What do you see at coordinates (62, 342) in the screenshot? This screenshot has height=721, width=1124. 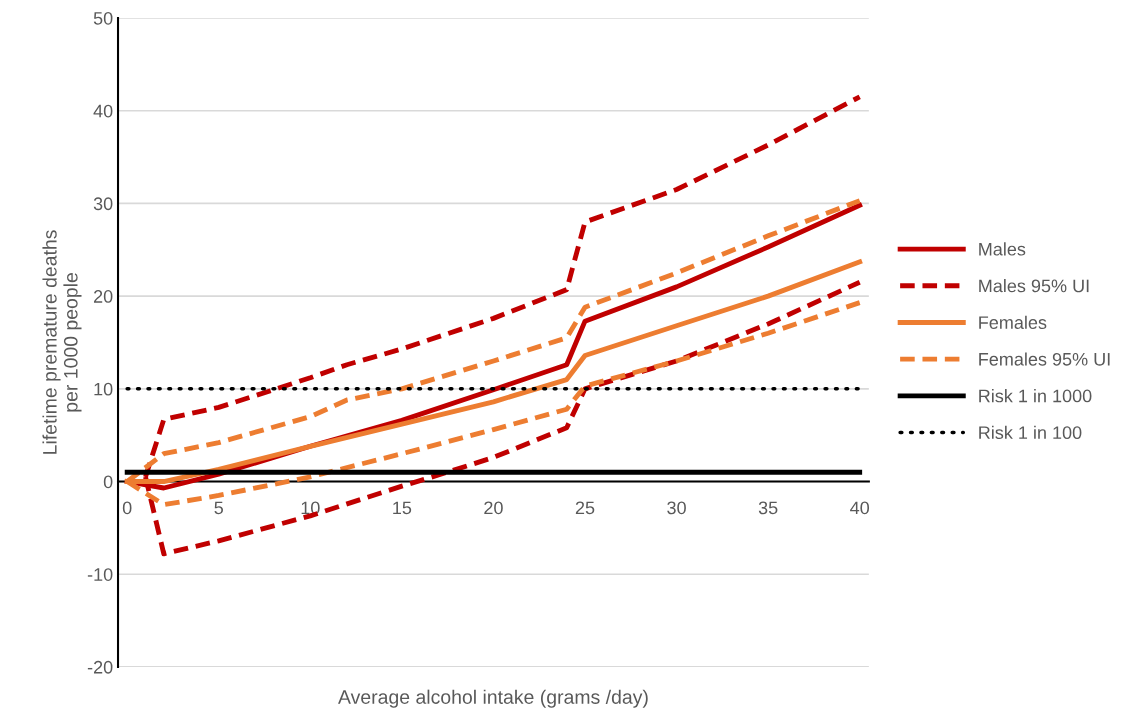 I see `y-axis-title: Lifetime premature deaths per 1000 people` at bounding box center [62, 342].